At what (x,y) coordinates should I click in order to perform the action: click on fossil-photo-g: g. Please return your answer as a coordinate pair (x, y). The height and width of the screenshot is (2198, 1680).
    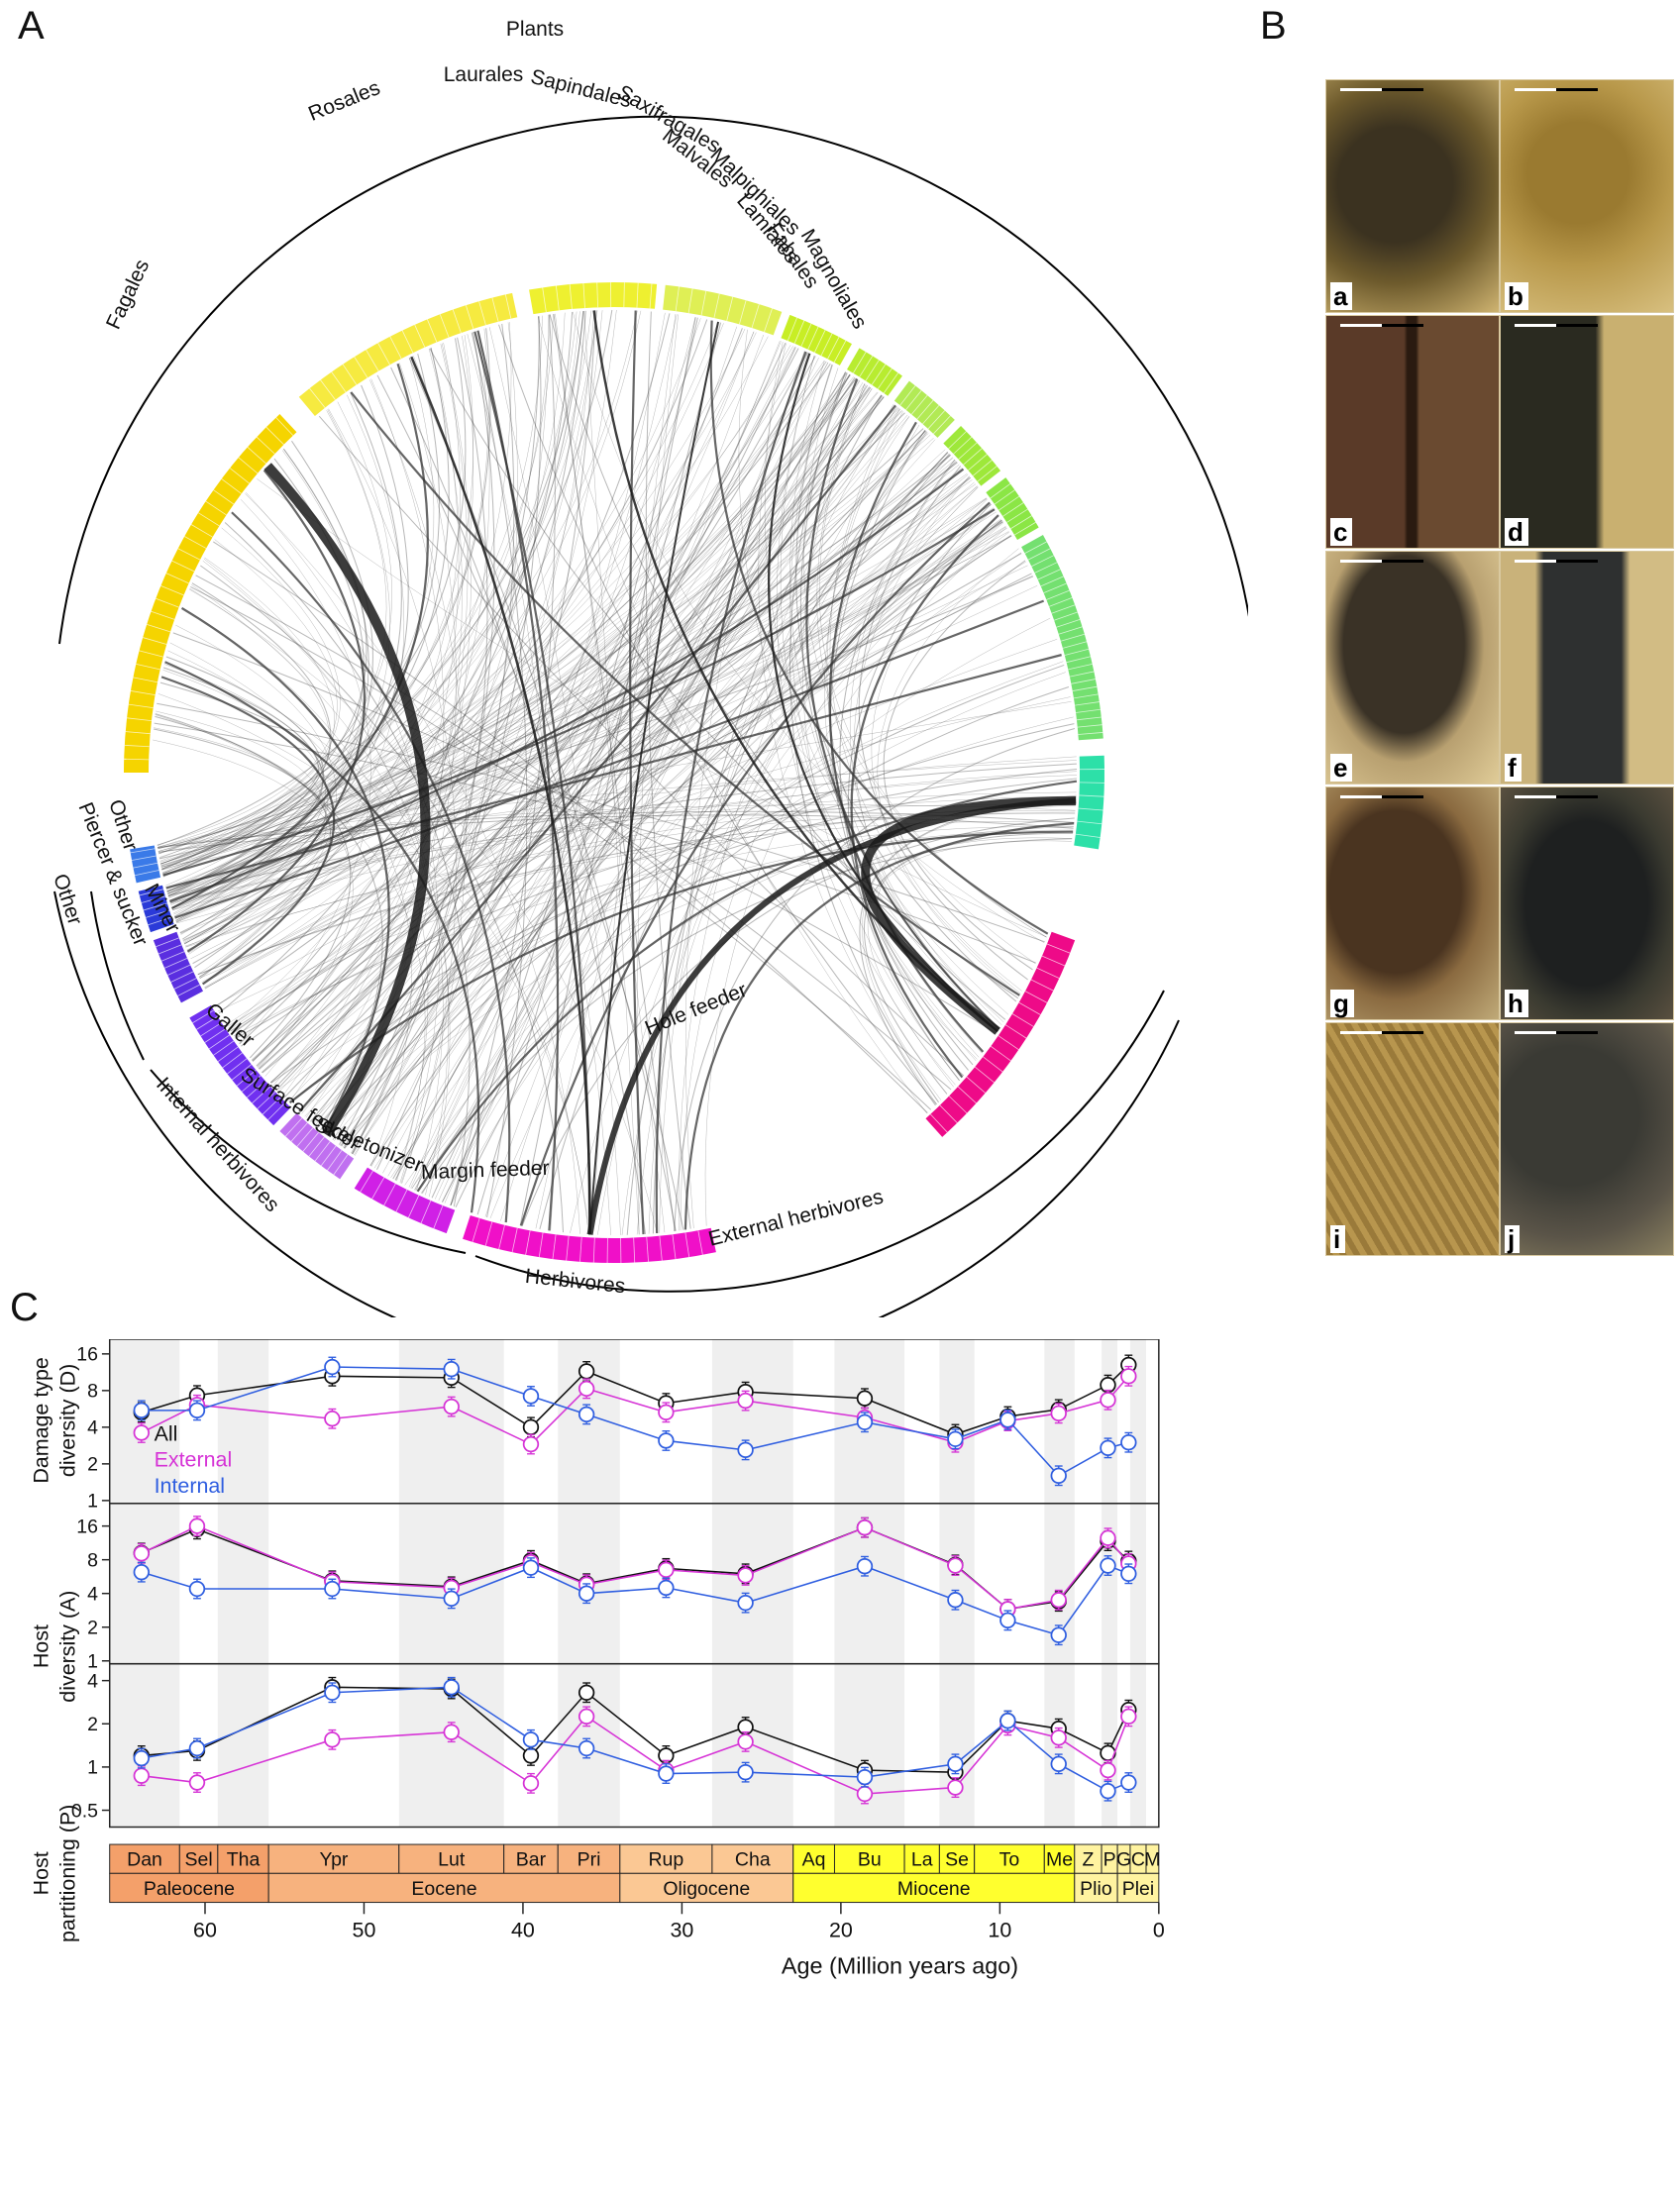
    Looking at the image, I should click on (1412, 903).